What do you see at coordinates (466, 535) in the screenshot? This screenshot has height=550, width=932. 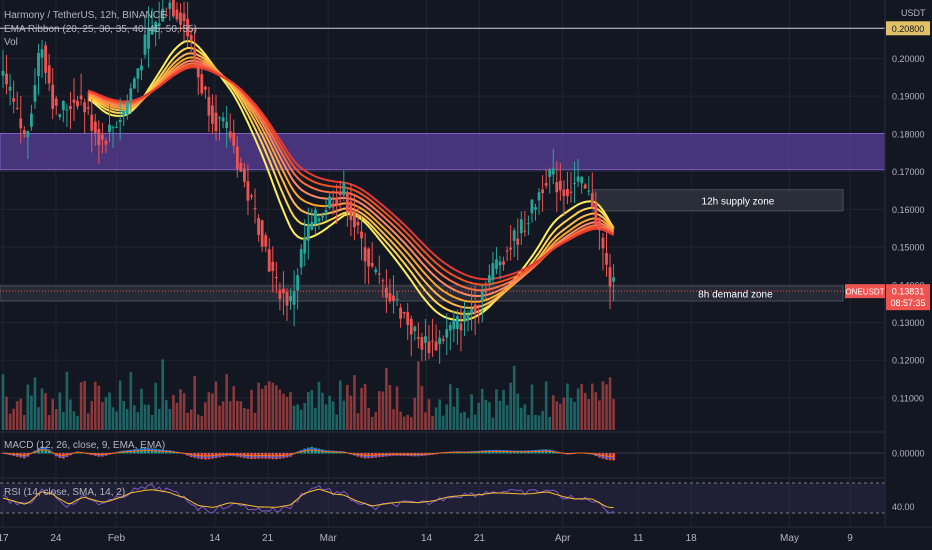 I see `time-axis: 17 24 Feb 14 21 Mar 14 21 Apr 11 18 May 9` at bounding box center [466, 535].